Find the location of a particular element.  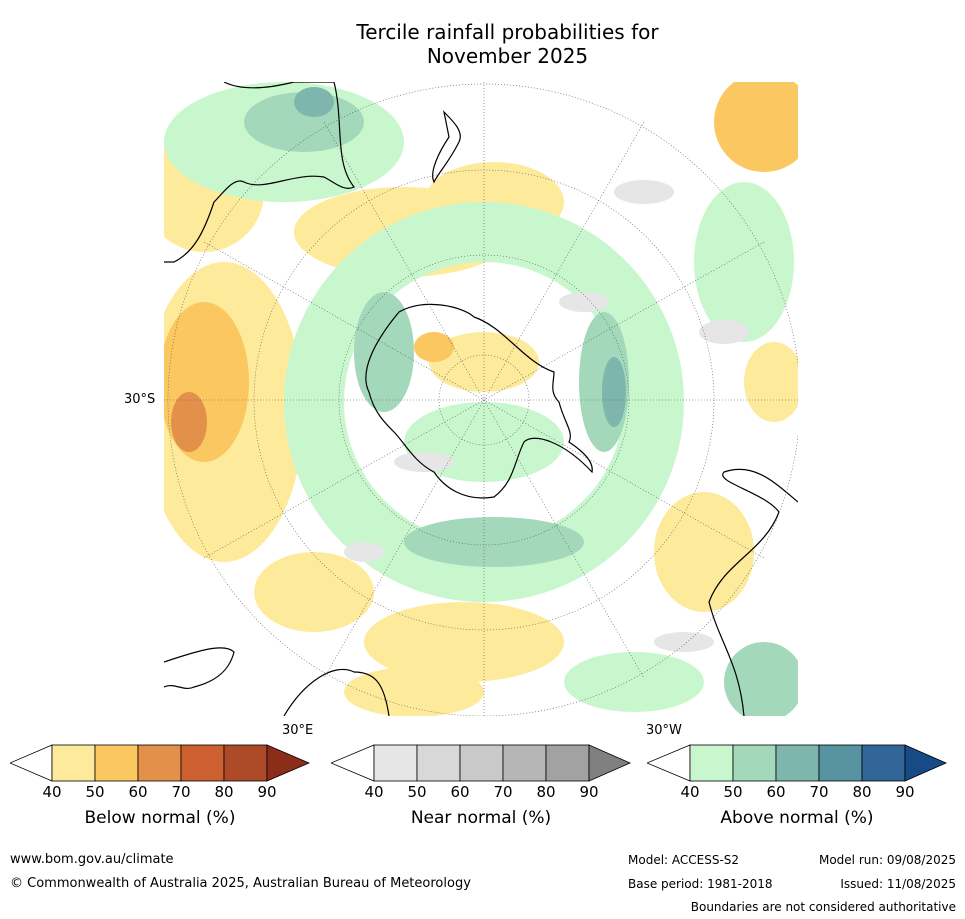

colorbar-near is located at coordinates (481, 763).